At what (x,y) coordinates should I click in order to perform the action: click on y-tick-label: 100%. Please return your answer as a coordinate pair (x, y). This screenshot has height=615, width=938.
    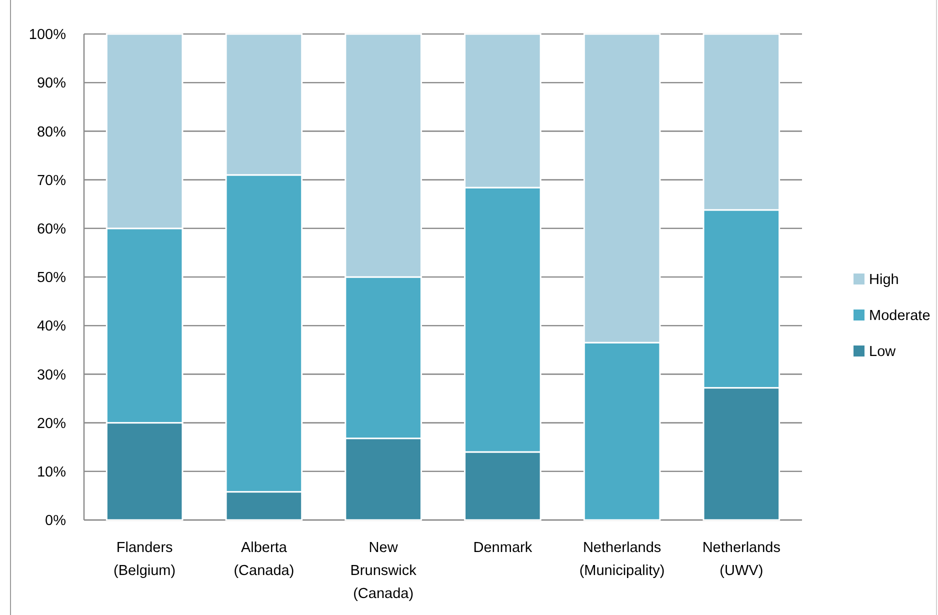
    Looking at the image, I should click on (47, 35).